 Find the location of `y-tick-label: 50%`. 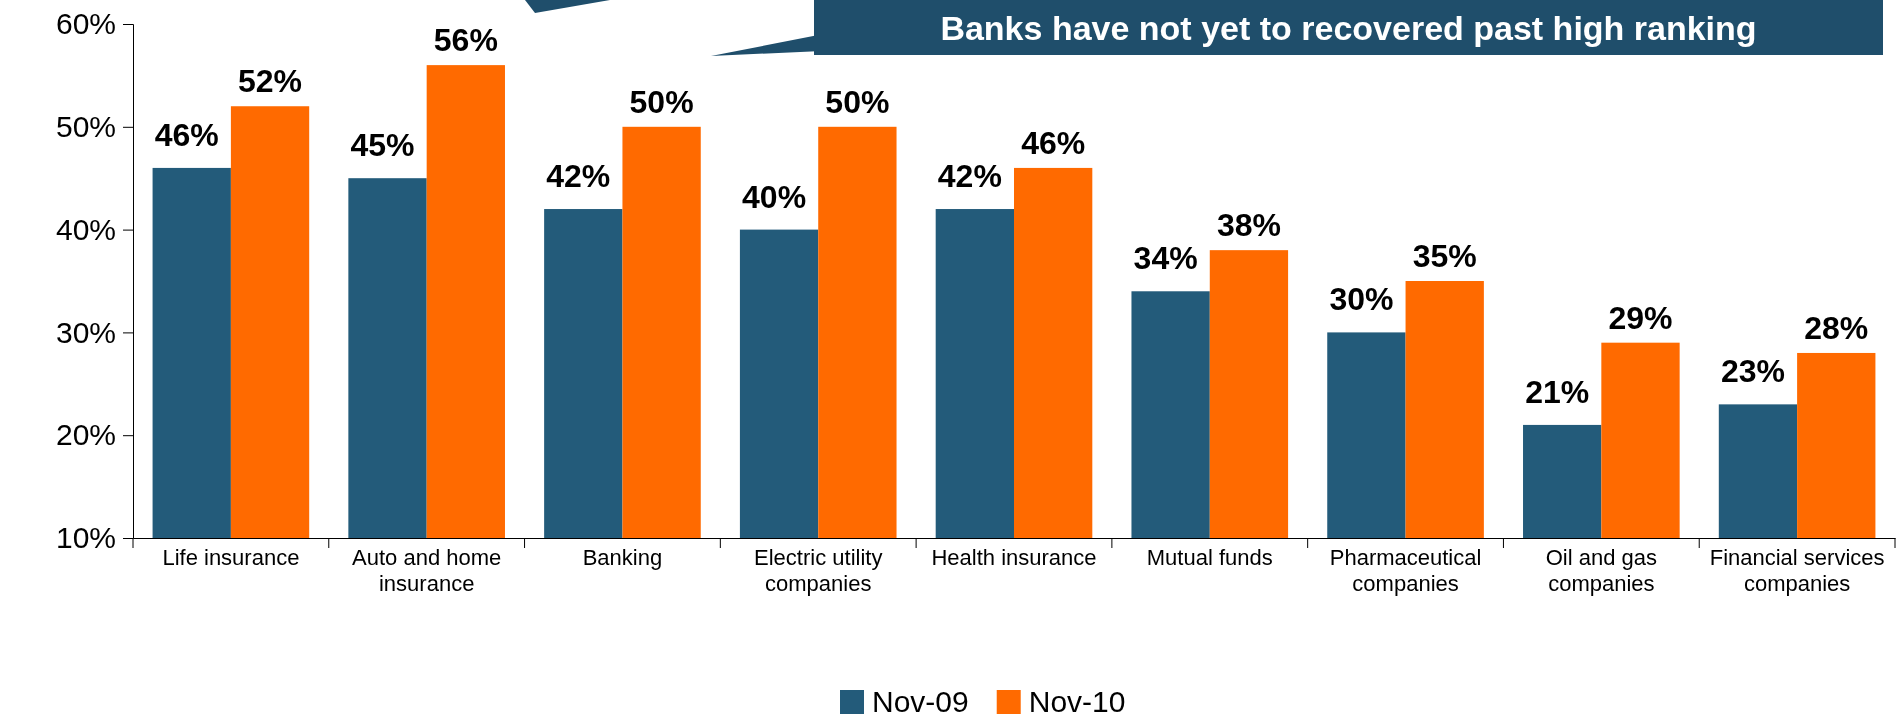

y-tick-label: 50% is located at coordinates (85, 126).